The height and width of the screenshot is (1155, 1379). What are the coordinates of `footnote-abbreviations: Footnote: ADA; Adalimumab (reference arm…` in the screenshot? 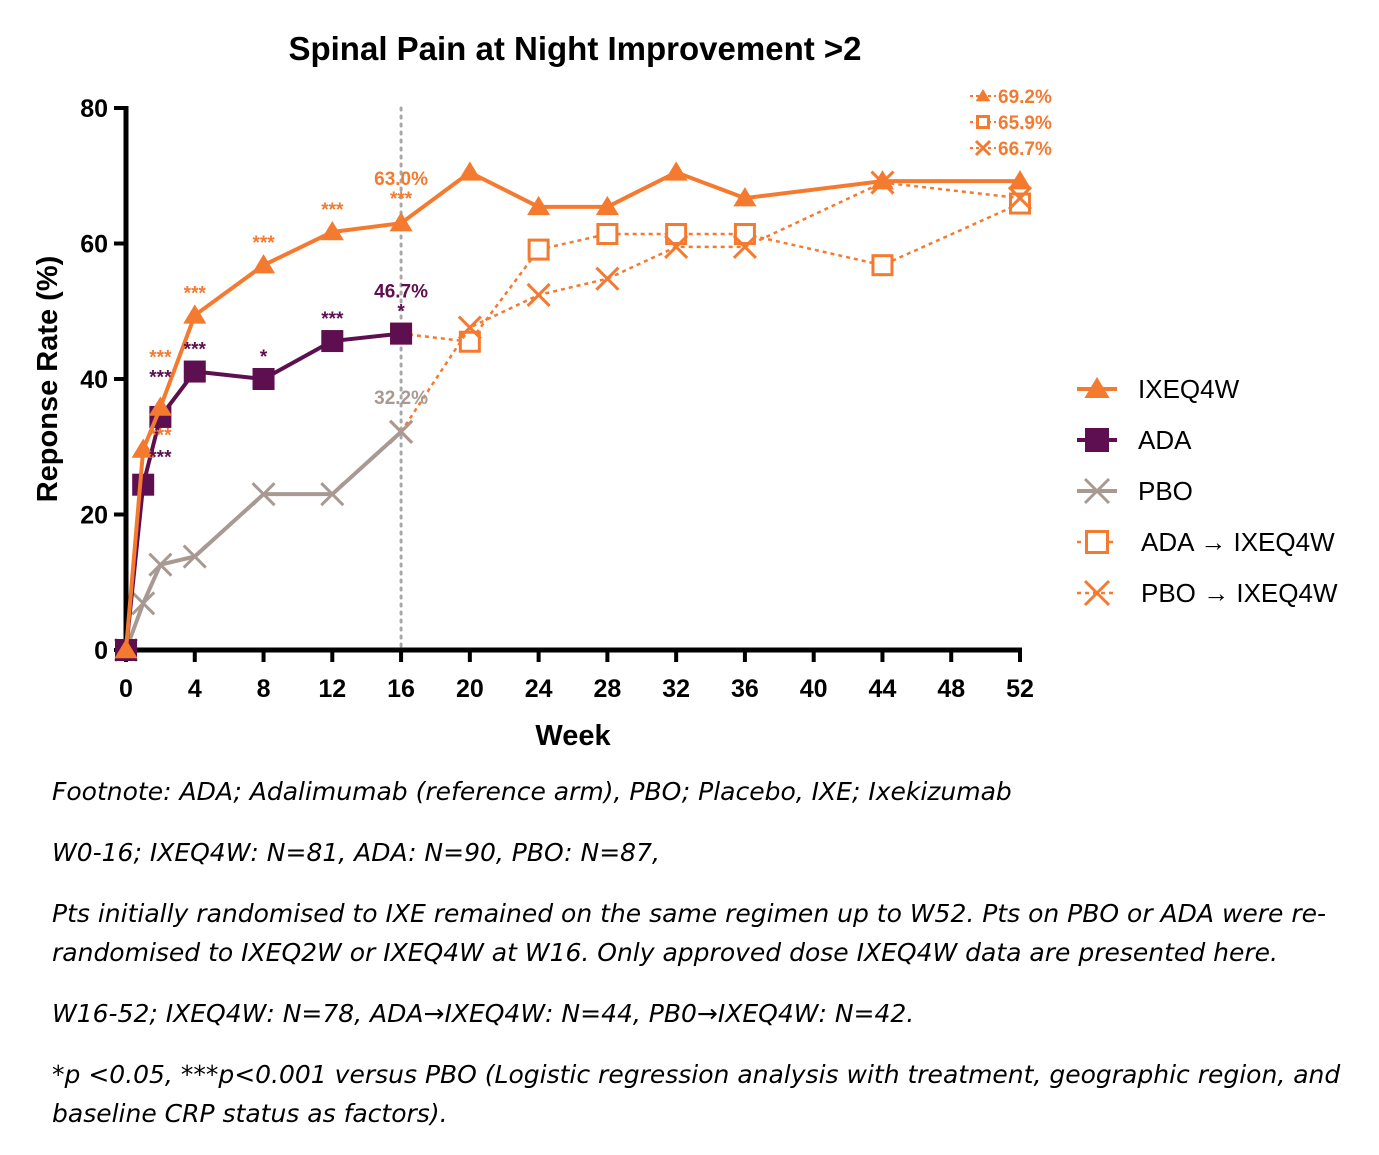 It's located at (532, 791).